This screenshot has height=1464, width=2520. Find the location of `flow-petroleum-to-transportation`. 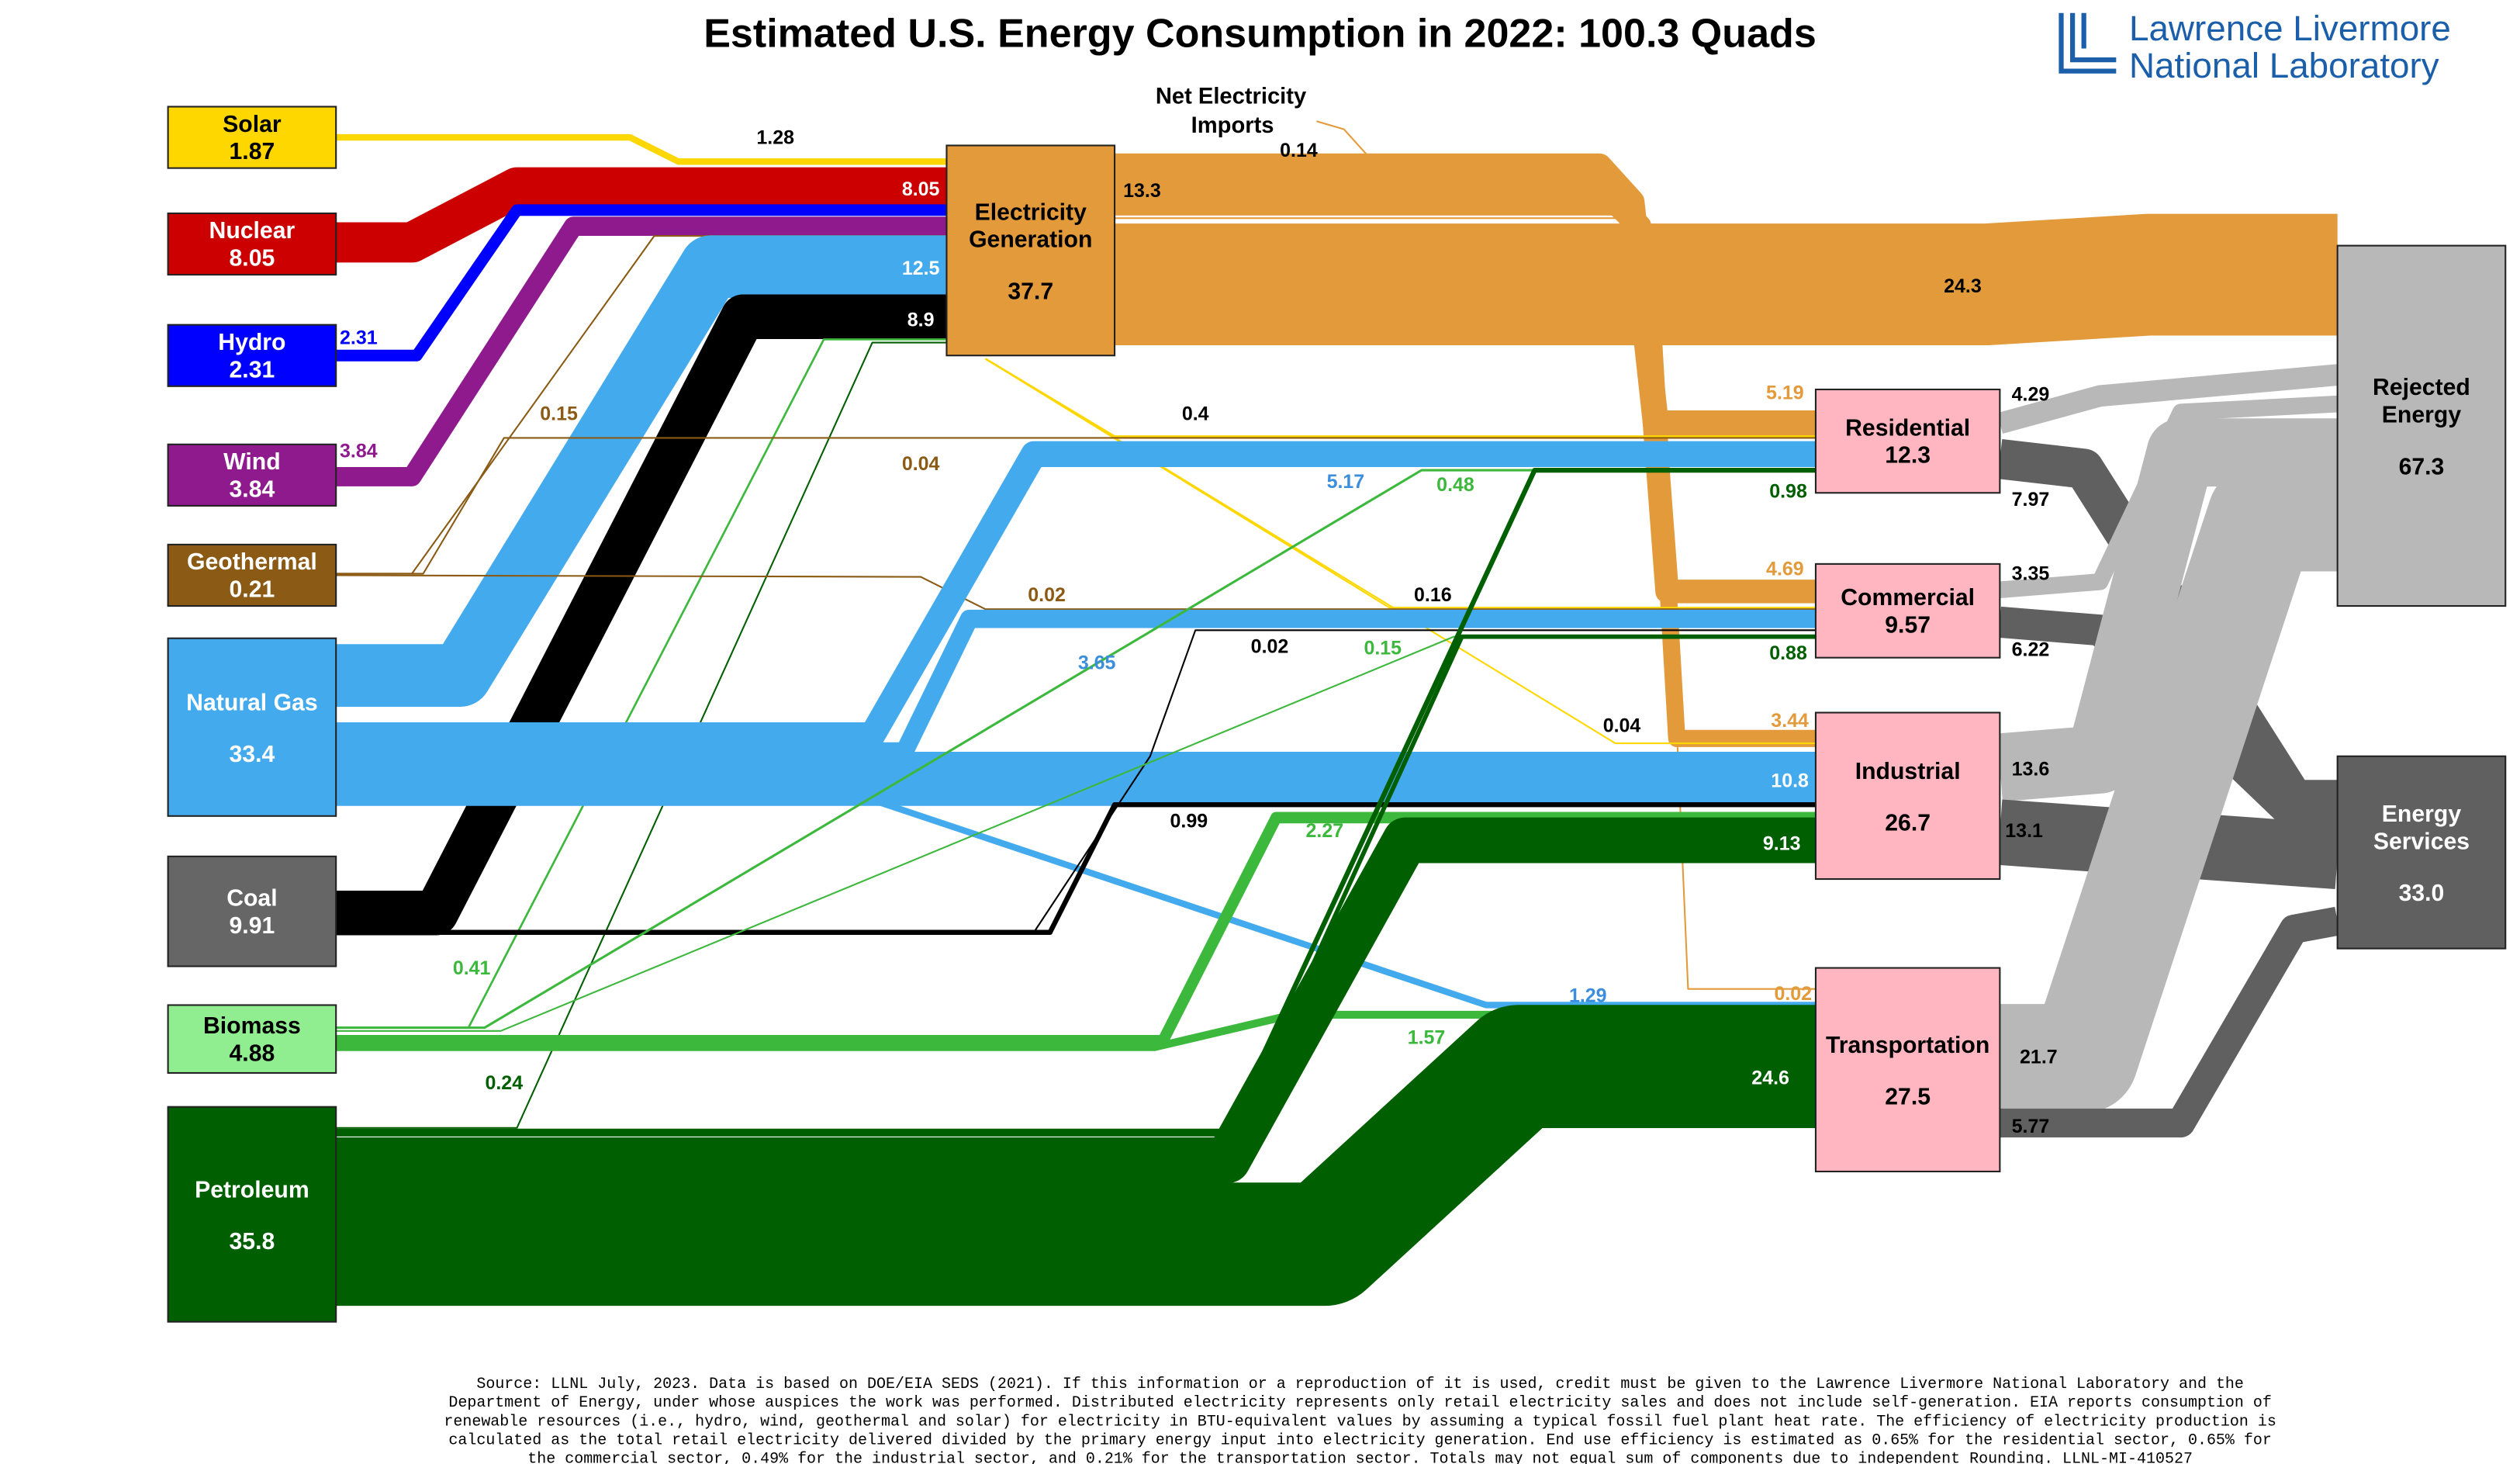

flow-petroleum-to-transportation is located at coordinates (1076, 1156).